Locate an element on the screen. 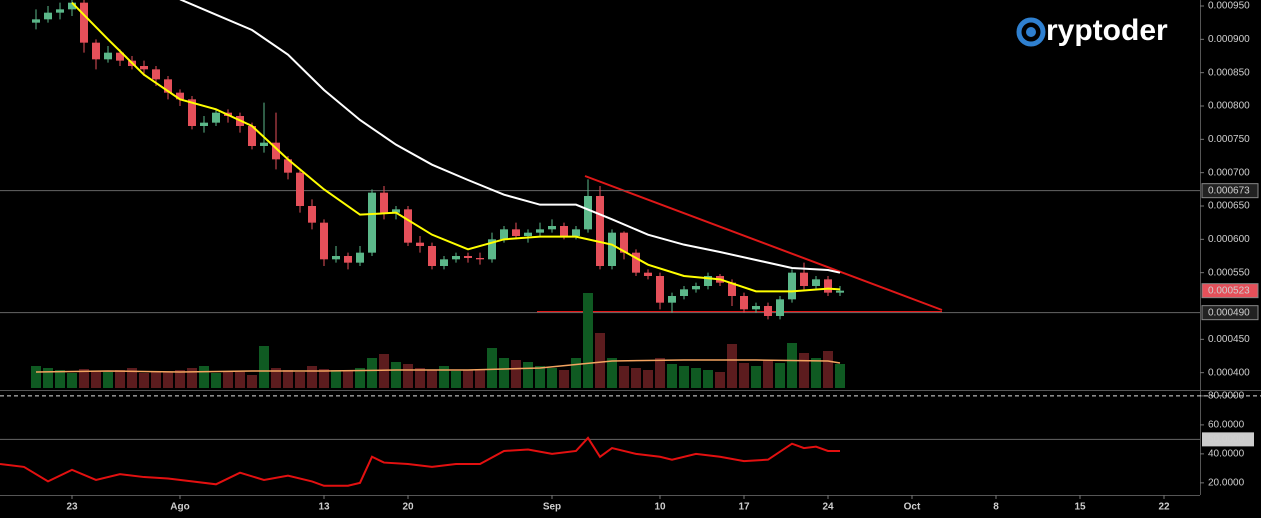  x-tick-label: 24 is located at coordinates (828, 507).